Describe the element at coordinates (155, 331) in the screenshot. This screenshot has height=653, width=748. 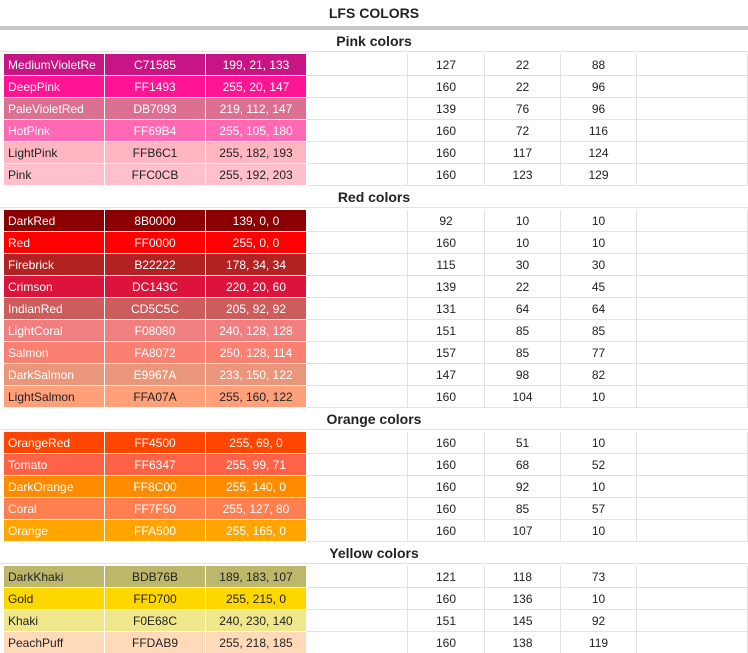
I see `cell: F08080` at that location.